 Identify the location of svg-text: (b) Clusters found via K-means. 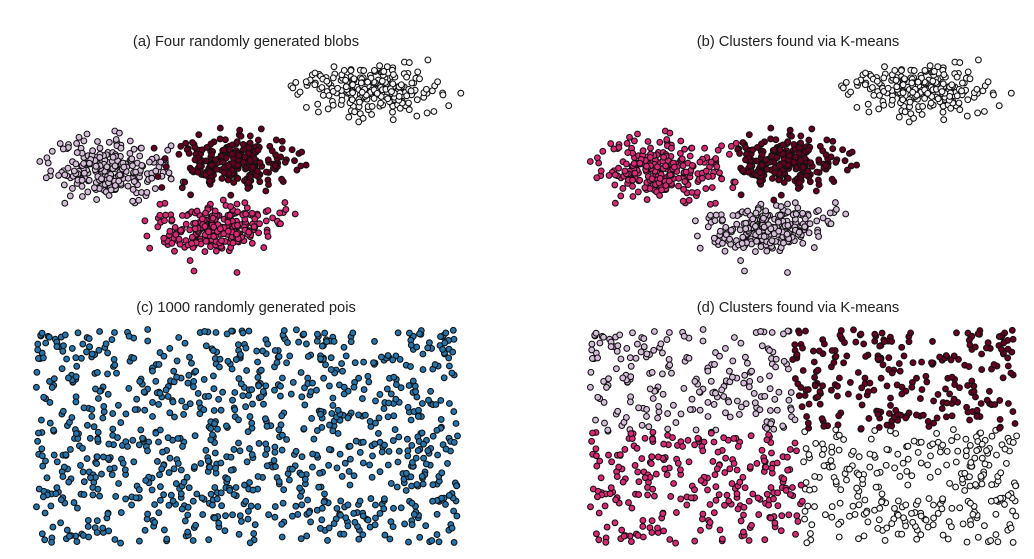
(798, 42).